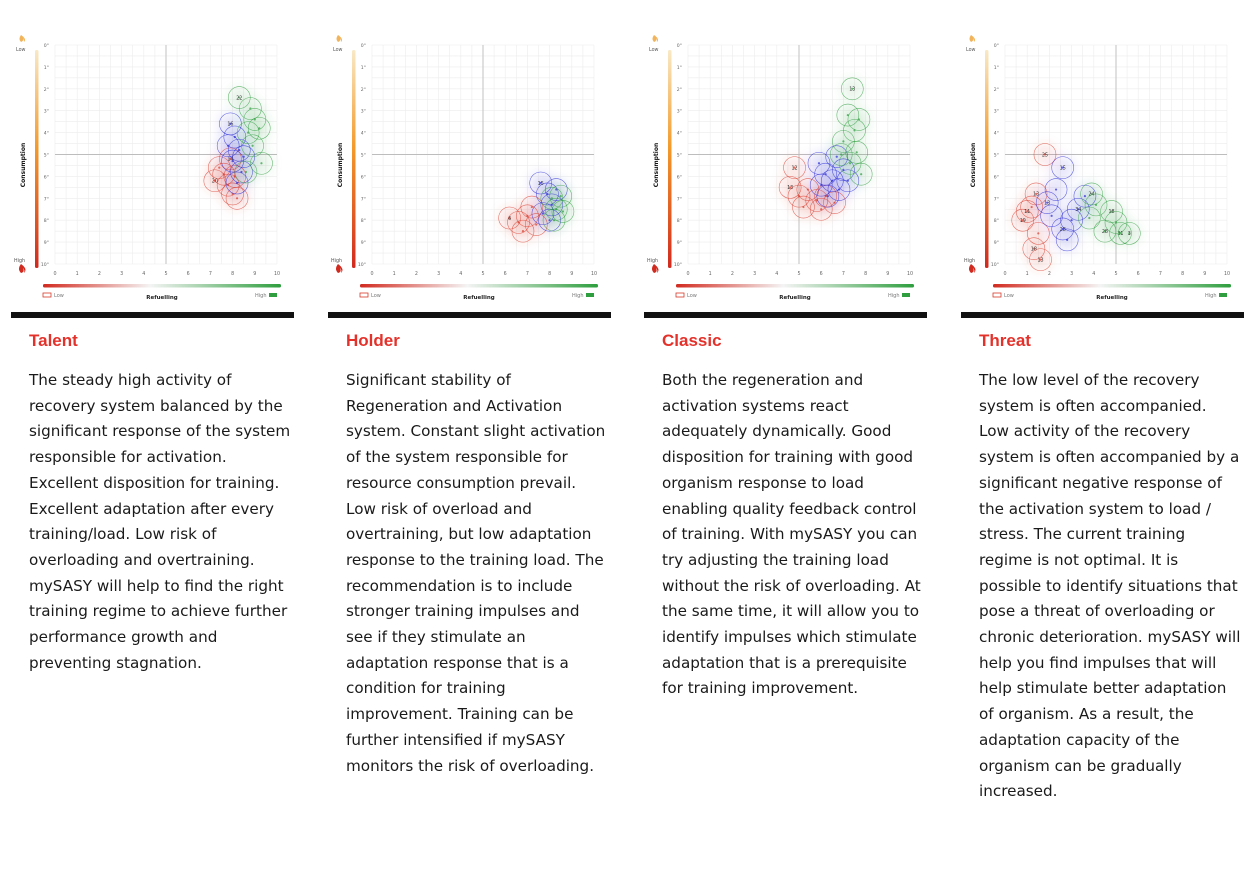 The image size is (1254, 875). Describe the element at coordinates (679, 243) in the screenshot. I see `y-tick-label: 9°` at that location.